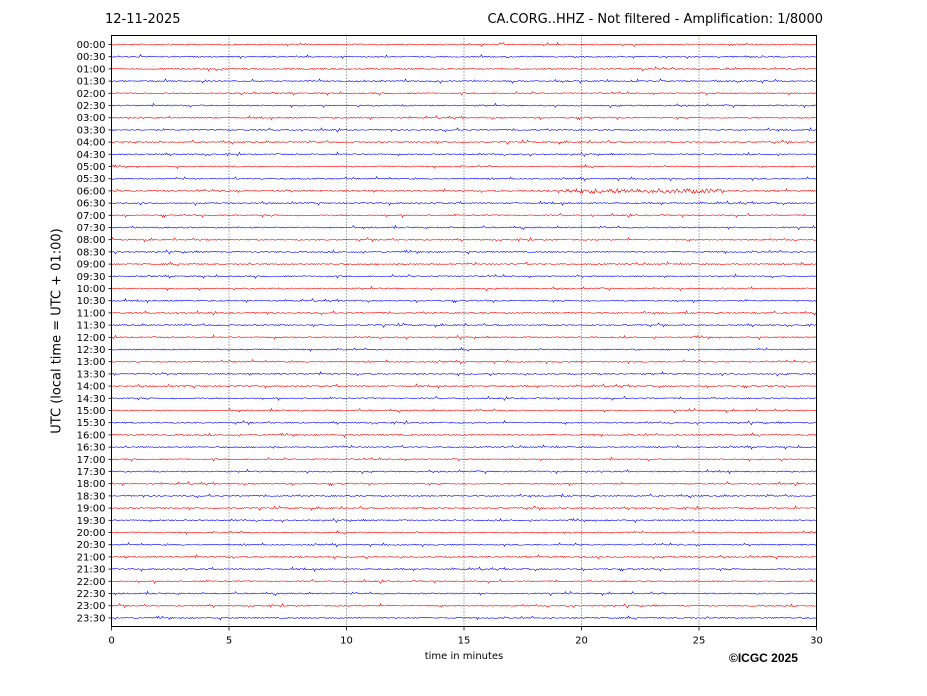  Describe the element at coordinates (91, 496) in the screenshot. I see `row-label: 18:30` at that location.